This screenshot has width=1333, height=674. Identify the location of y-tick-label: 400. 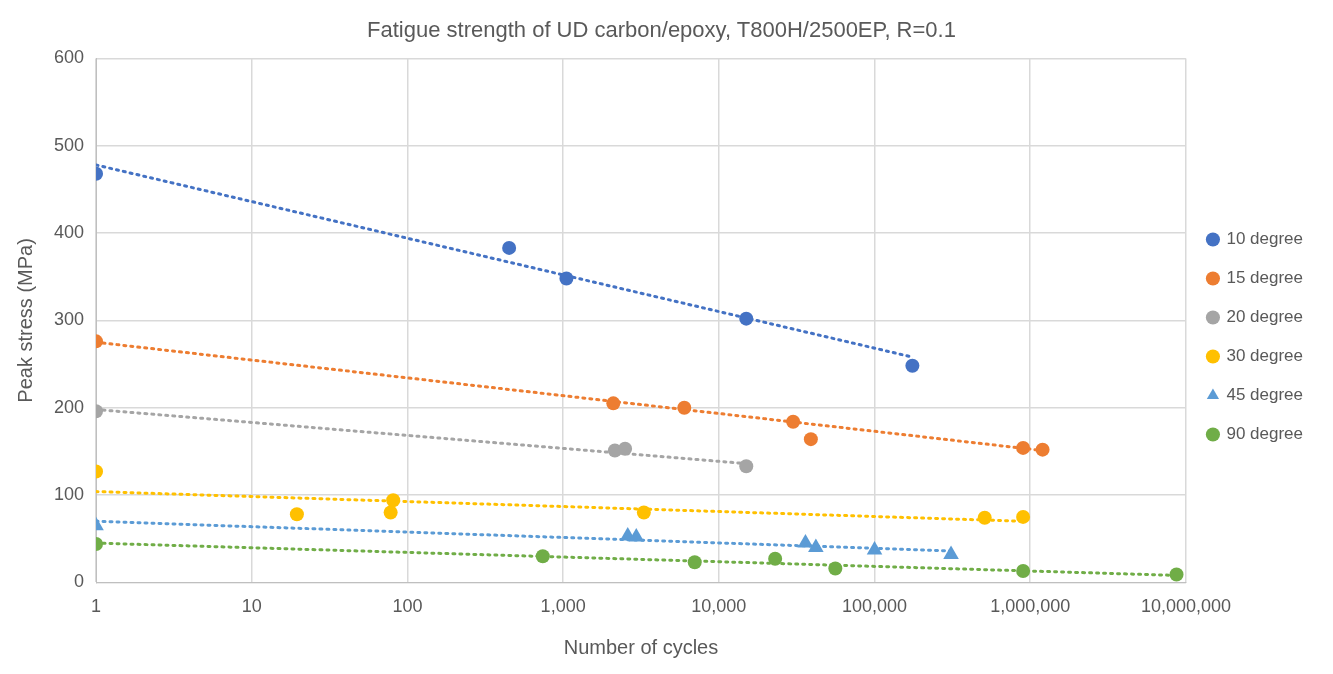
(69, 232).